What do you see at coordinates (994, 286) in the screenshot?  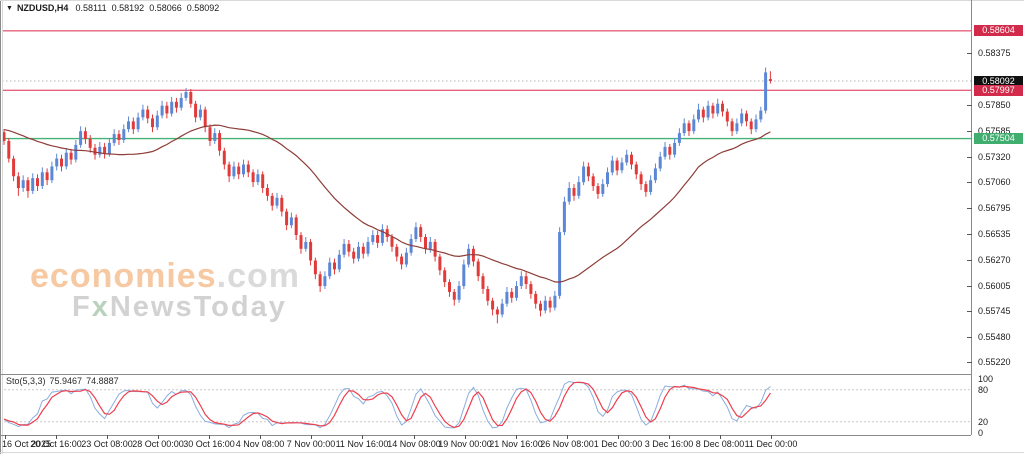 I see `price-tick-label: 0.56005` at bounding box center [994, 286].